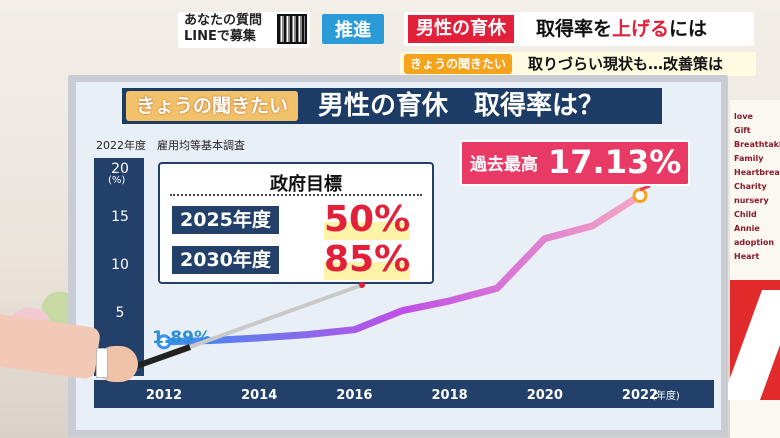 This screenshot has height=438, width=780. What do you see at coordinates (749, 158) in the screenshot?
I see `background-word: Family` at bounding box center [749, 158].